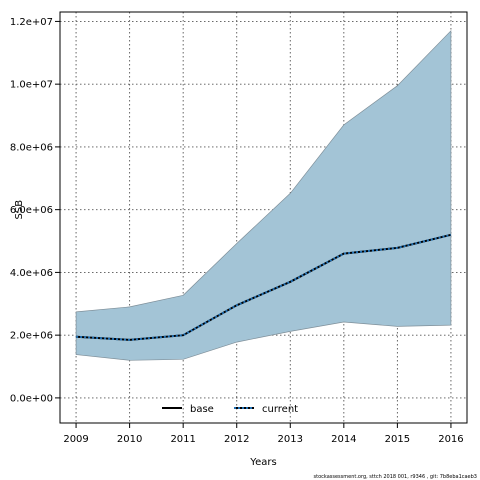  What do you see at coordinates (397, 439) in the screenshot?
I see `x-tick-label: 2015` at bounding box center [397, 439].